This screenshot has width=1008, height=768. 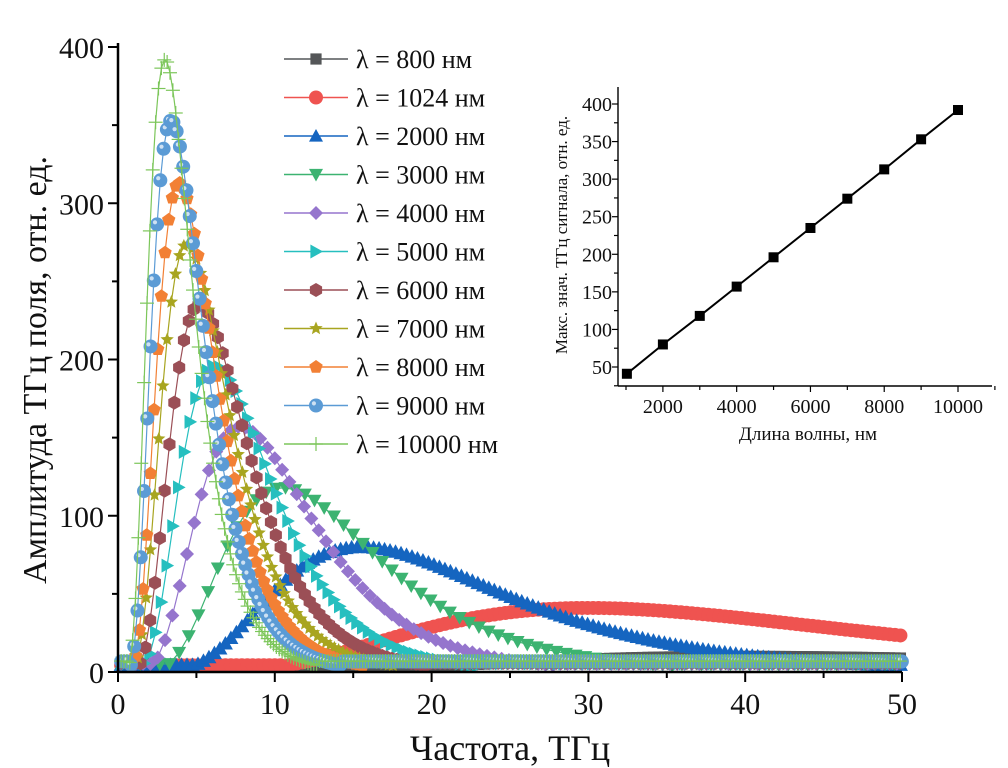 What do you see at coordinates (808, 434) in the screenshot?
I see `inset-x-axis-label: Длина волны, нм` at bounding box center [808, 434].